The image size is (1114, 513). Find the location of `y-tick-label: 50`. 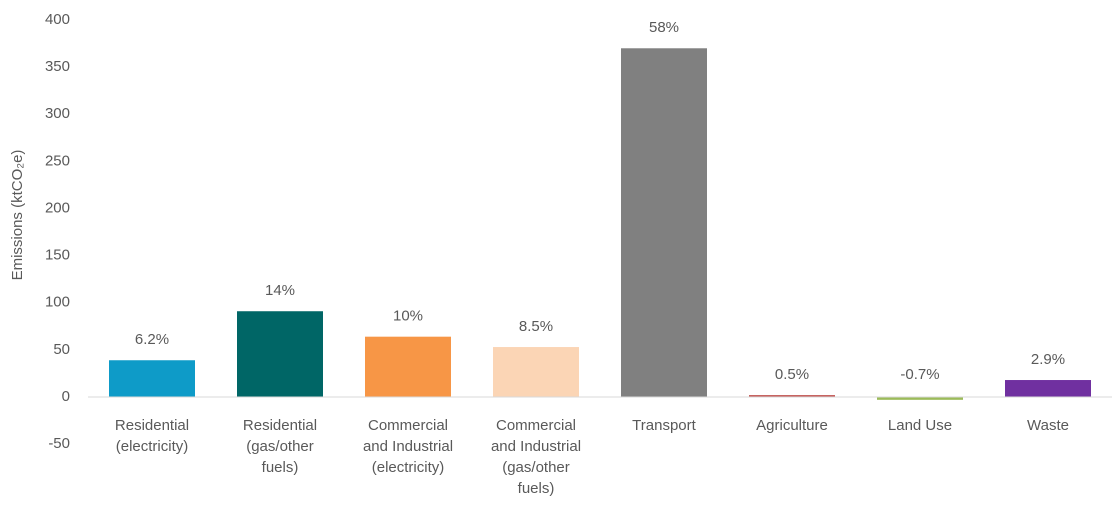

y-tick-label: 50 is located at coordinates (61, 349).